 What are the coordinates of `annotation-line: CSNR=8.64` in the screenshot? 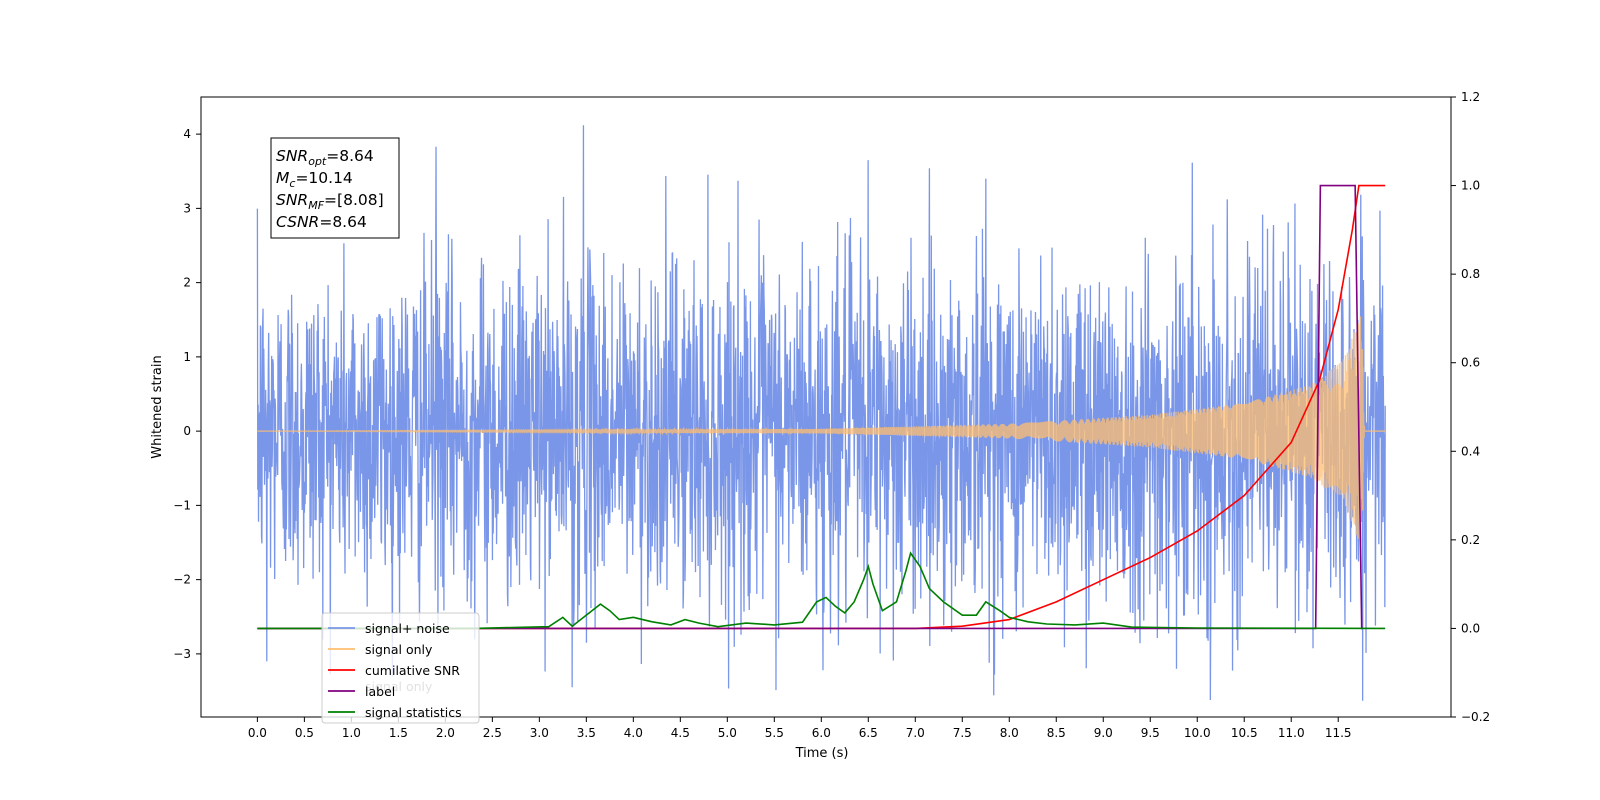 It's located at (321, 222).